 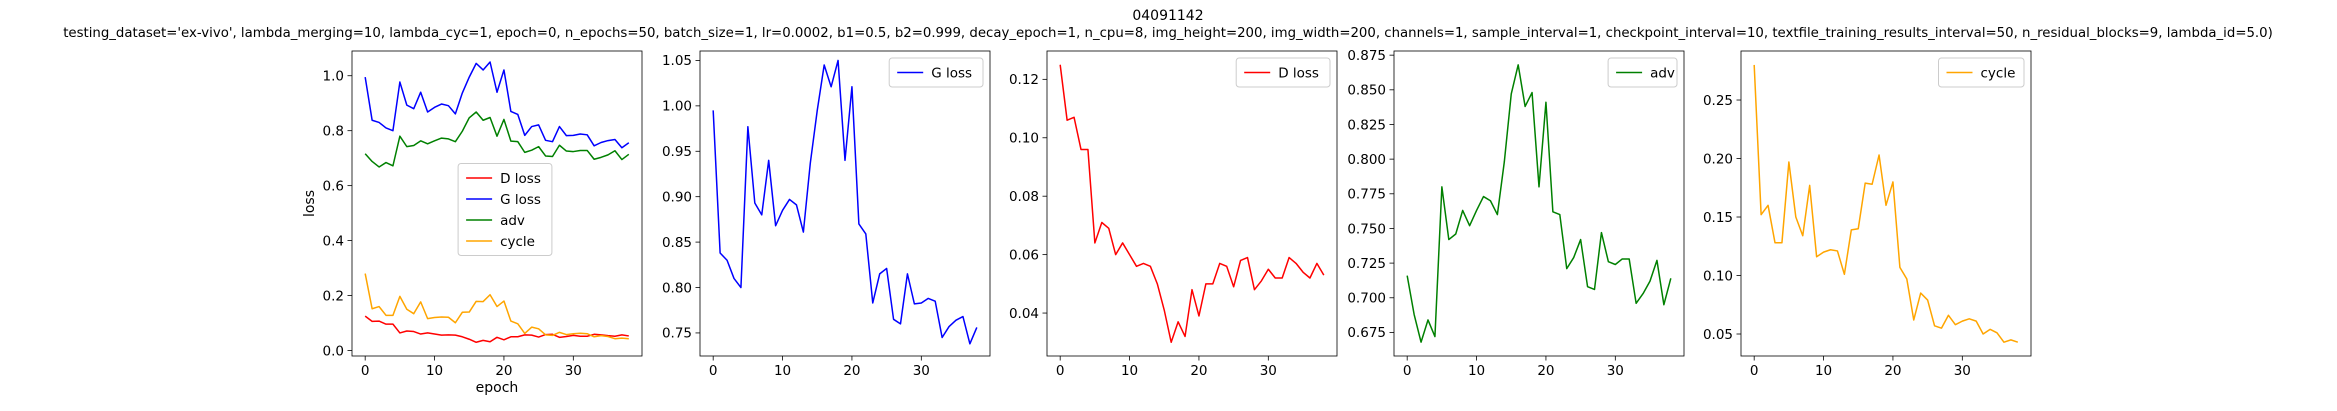 What do you see at coordinates (1718, 159) in the screenshot?
I see `y-tick-label: 0.20` at bounding box center [1718, 159].